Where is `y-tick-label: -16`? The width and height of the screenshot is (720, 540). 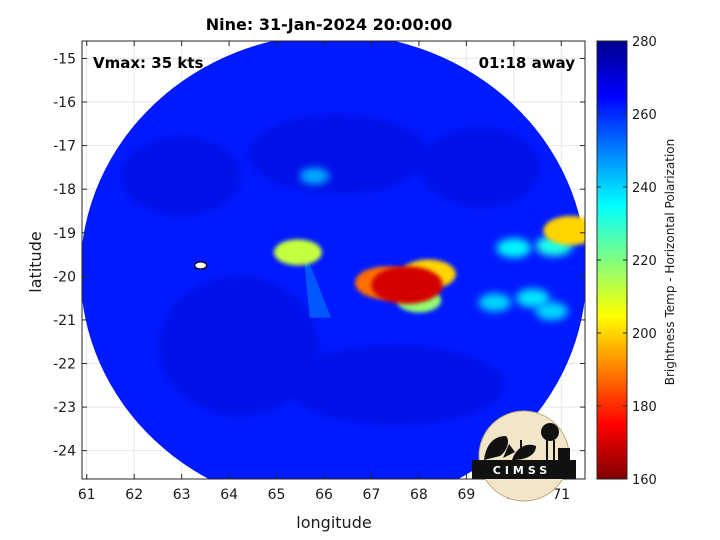
y-tick-label: -16 is located at coordinates (64, 103).